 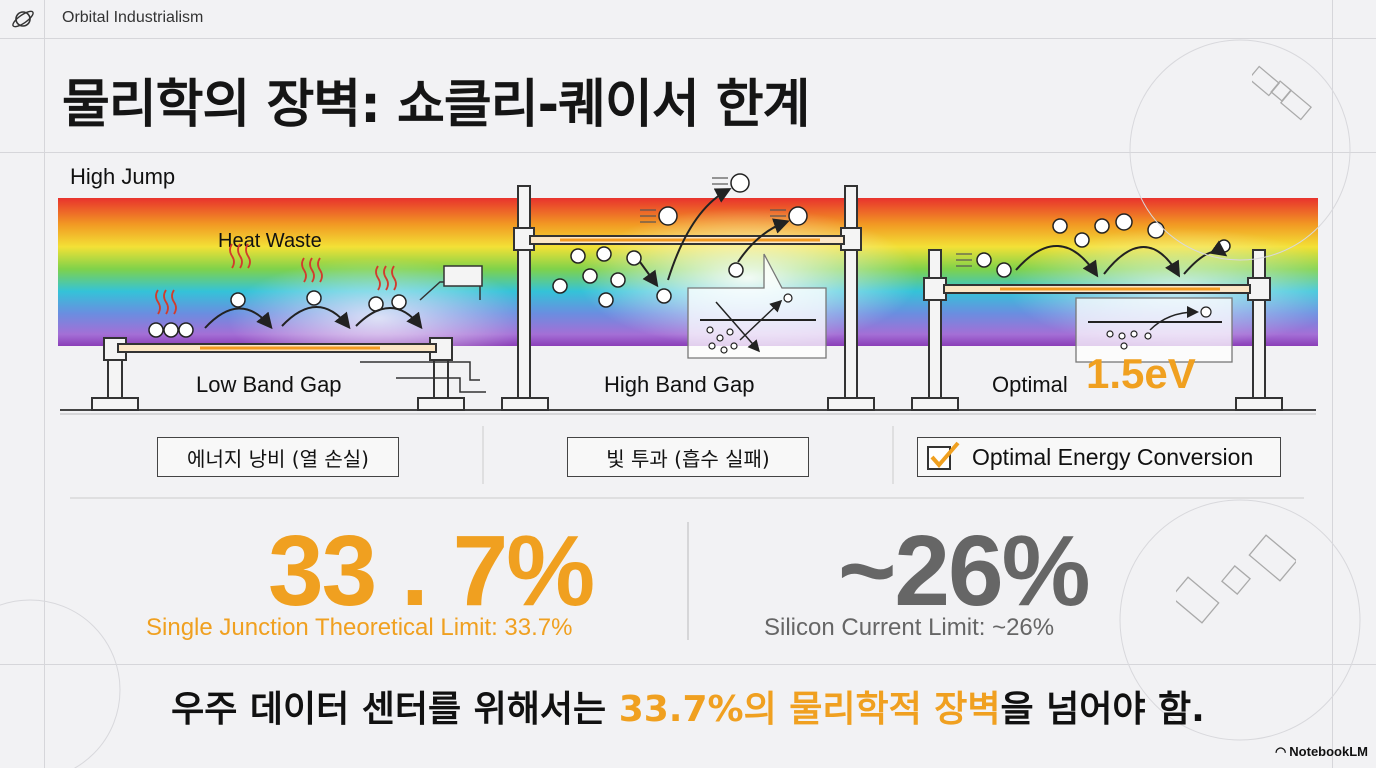 I want to click on conclusion-after: 을 넘어야 함., so click(x=1102, y=709).